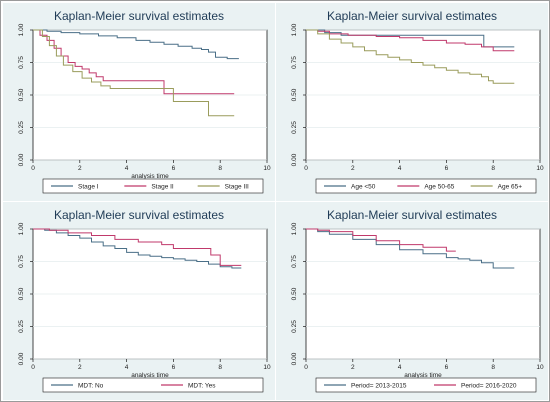 The height and width of the screenshot is (402, 550). What do you see at coordinates (439, 186) in the screenshot?
I see `legend-label: Age 50-65` at bounding box center [439, 186].